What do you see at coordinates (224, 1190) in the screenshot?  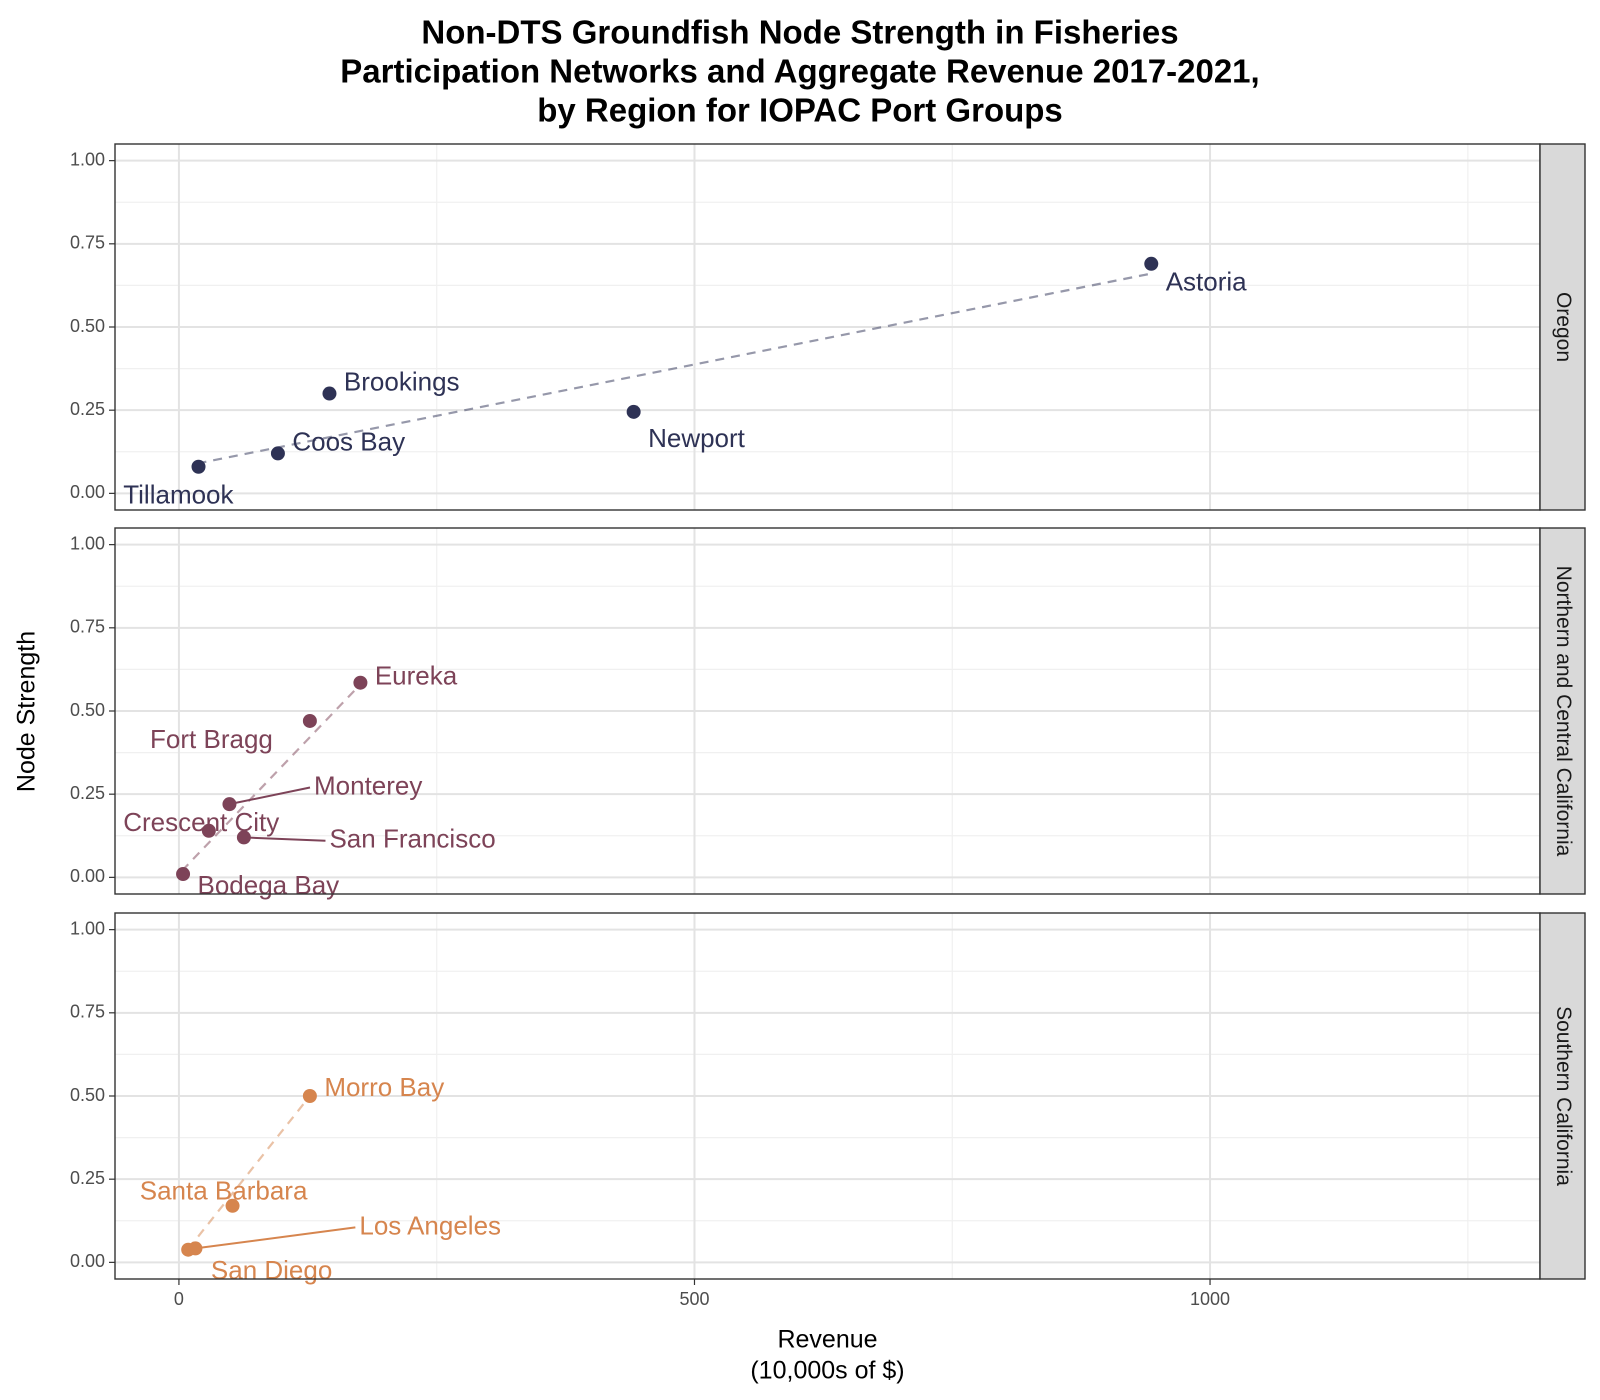 I see `point-label: Santa Barbara` at bounding box center [224, 1190].